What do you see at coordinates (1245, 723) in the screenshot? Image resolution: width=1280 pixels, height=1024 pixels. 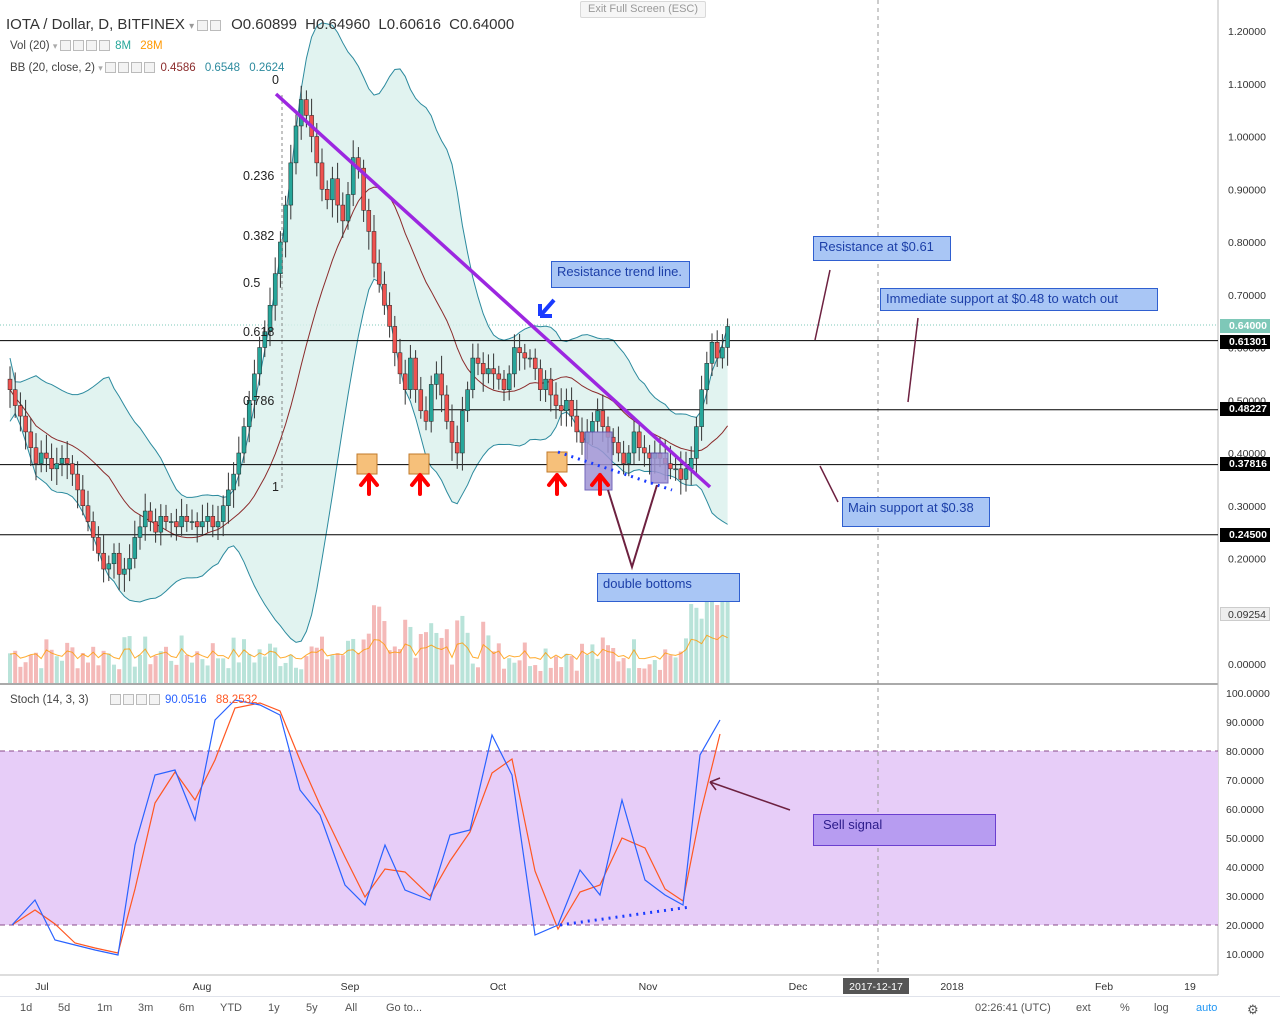 I see `stoch-axis-label: 90.0000` at bounding box center [1245, 723].